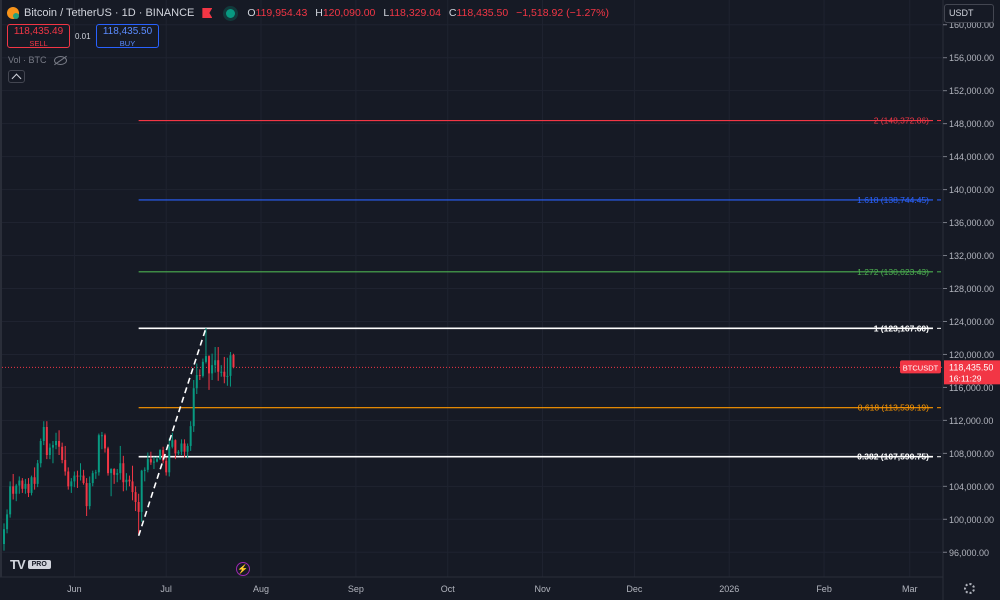 The image size is (1000, 600). I want to click on time-tick-label: Nov, so click(543, 589).